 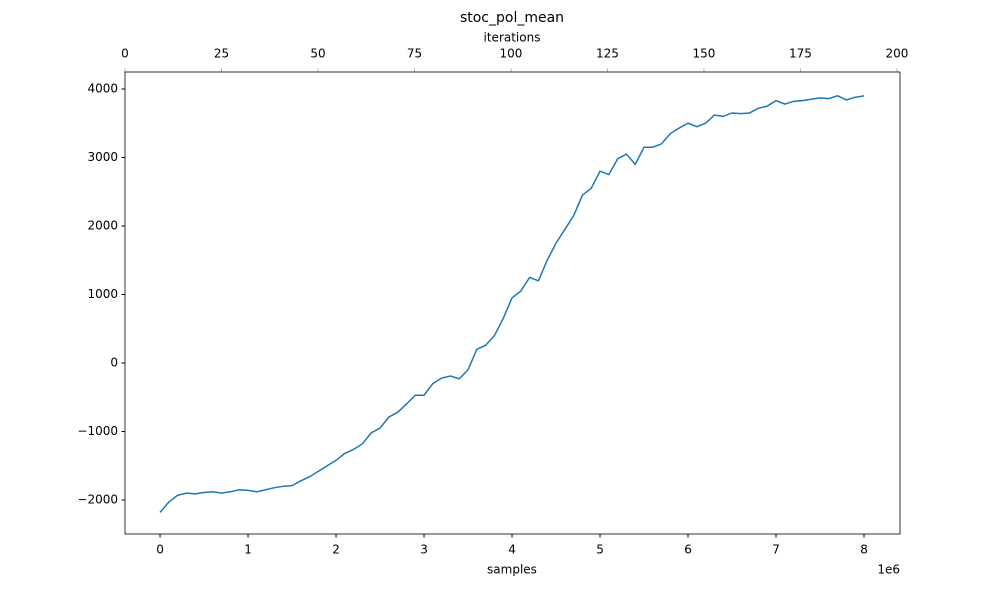 What do you see at coordinates (512, 570) in the screenshot?
I see `x-axis-label: samples` at bounding box center [512, 570].